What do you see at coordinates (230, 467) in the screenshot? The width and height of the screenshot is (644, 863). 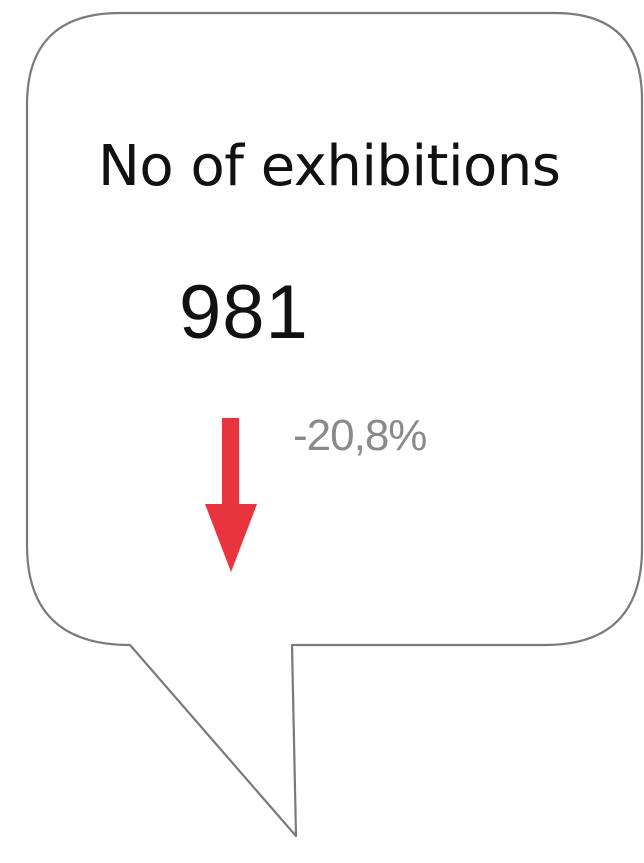 I see `arrow-shaft` at bounding box center [230, 467].